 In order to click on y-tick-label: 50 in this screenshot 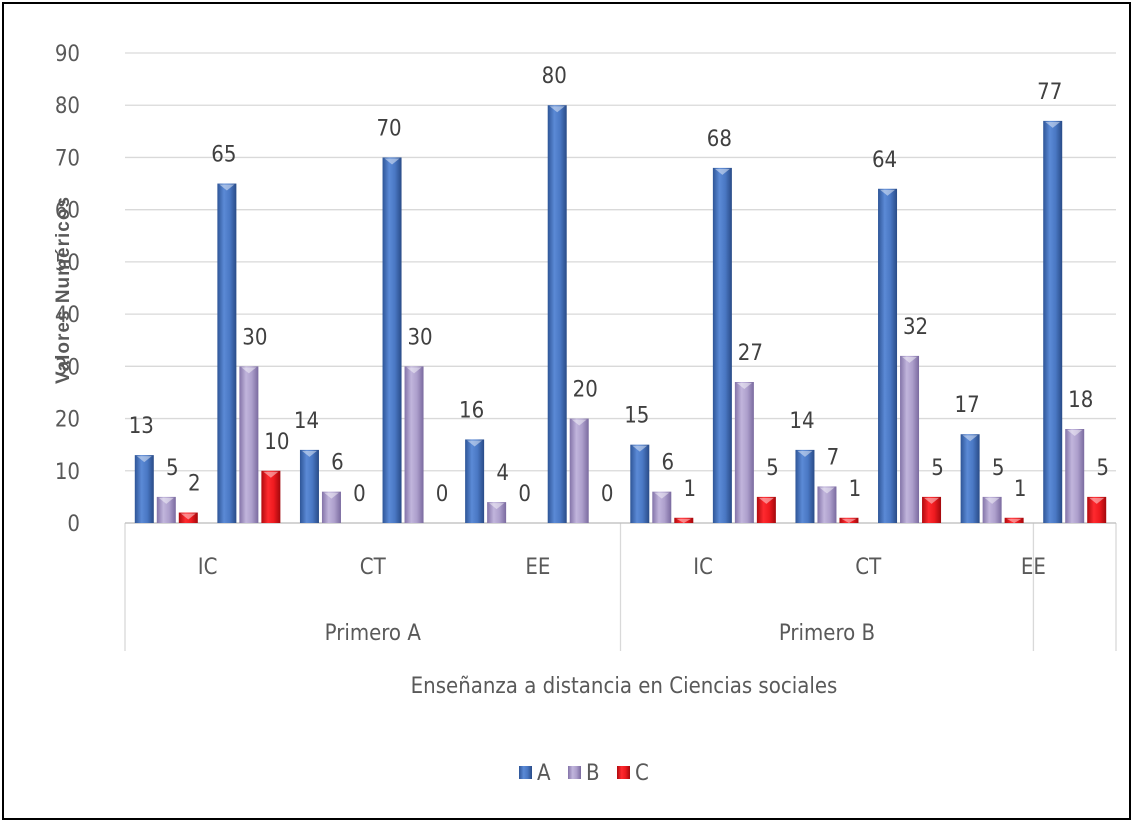, I will do `click(67, 263)`.